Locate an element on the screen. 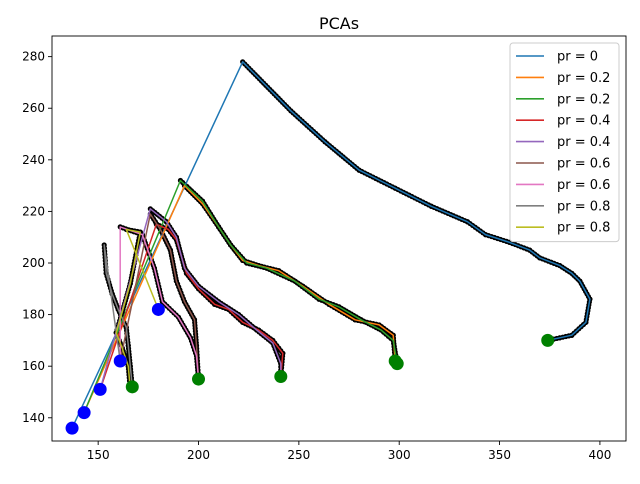 The width and height of the screenshot is (640, 484). y-tick-label: 160 is located at coordinates (33, 366).